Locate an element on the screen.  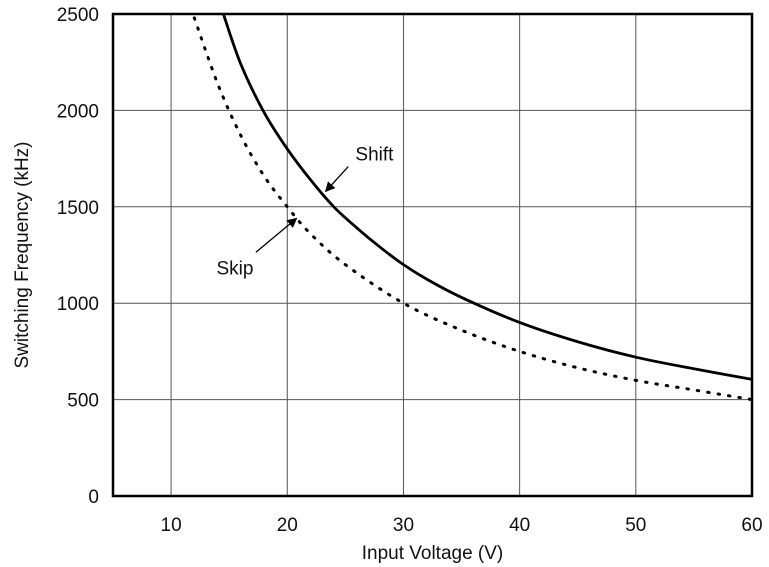
x-tick-label: 60 is located at coordinates (751, 525).